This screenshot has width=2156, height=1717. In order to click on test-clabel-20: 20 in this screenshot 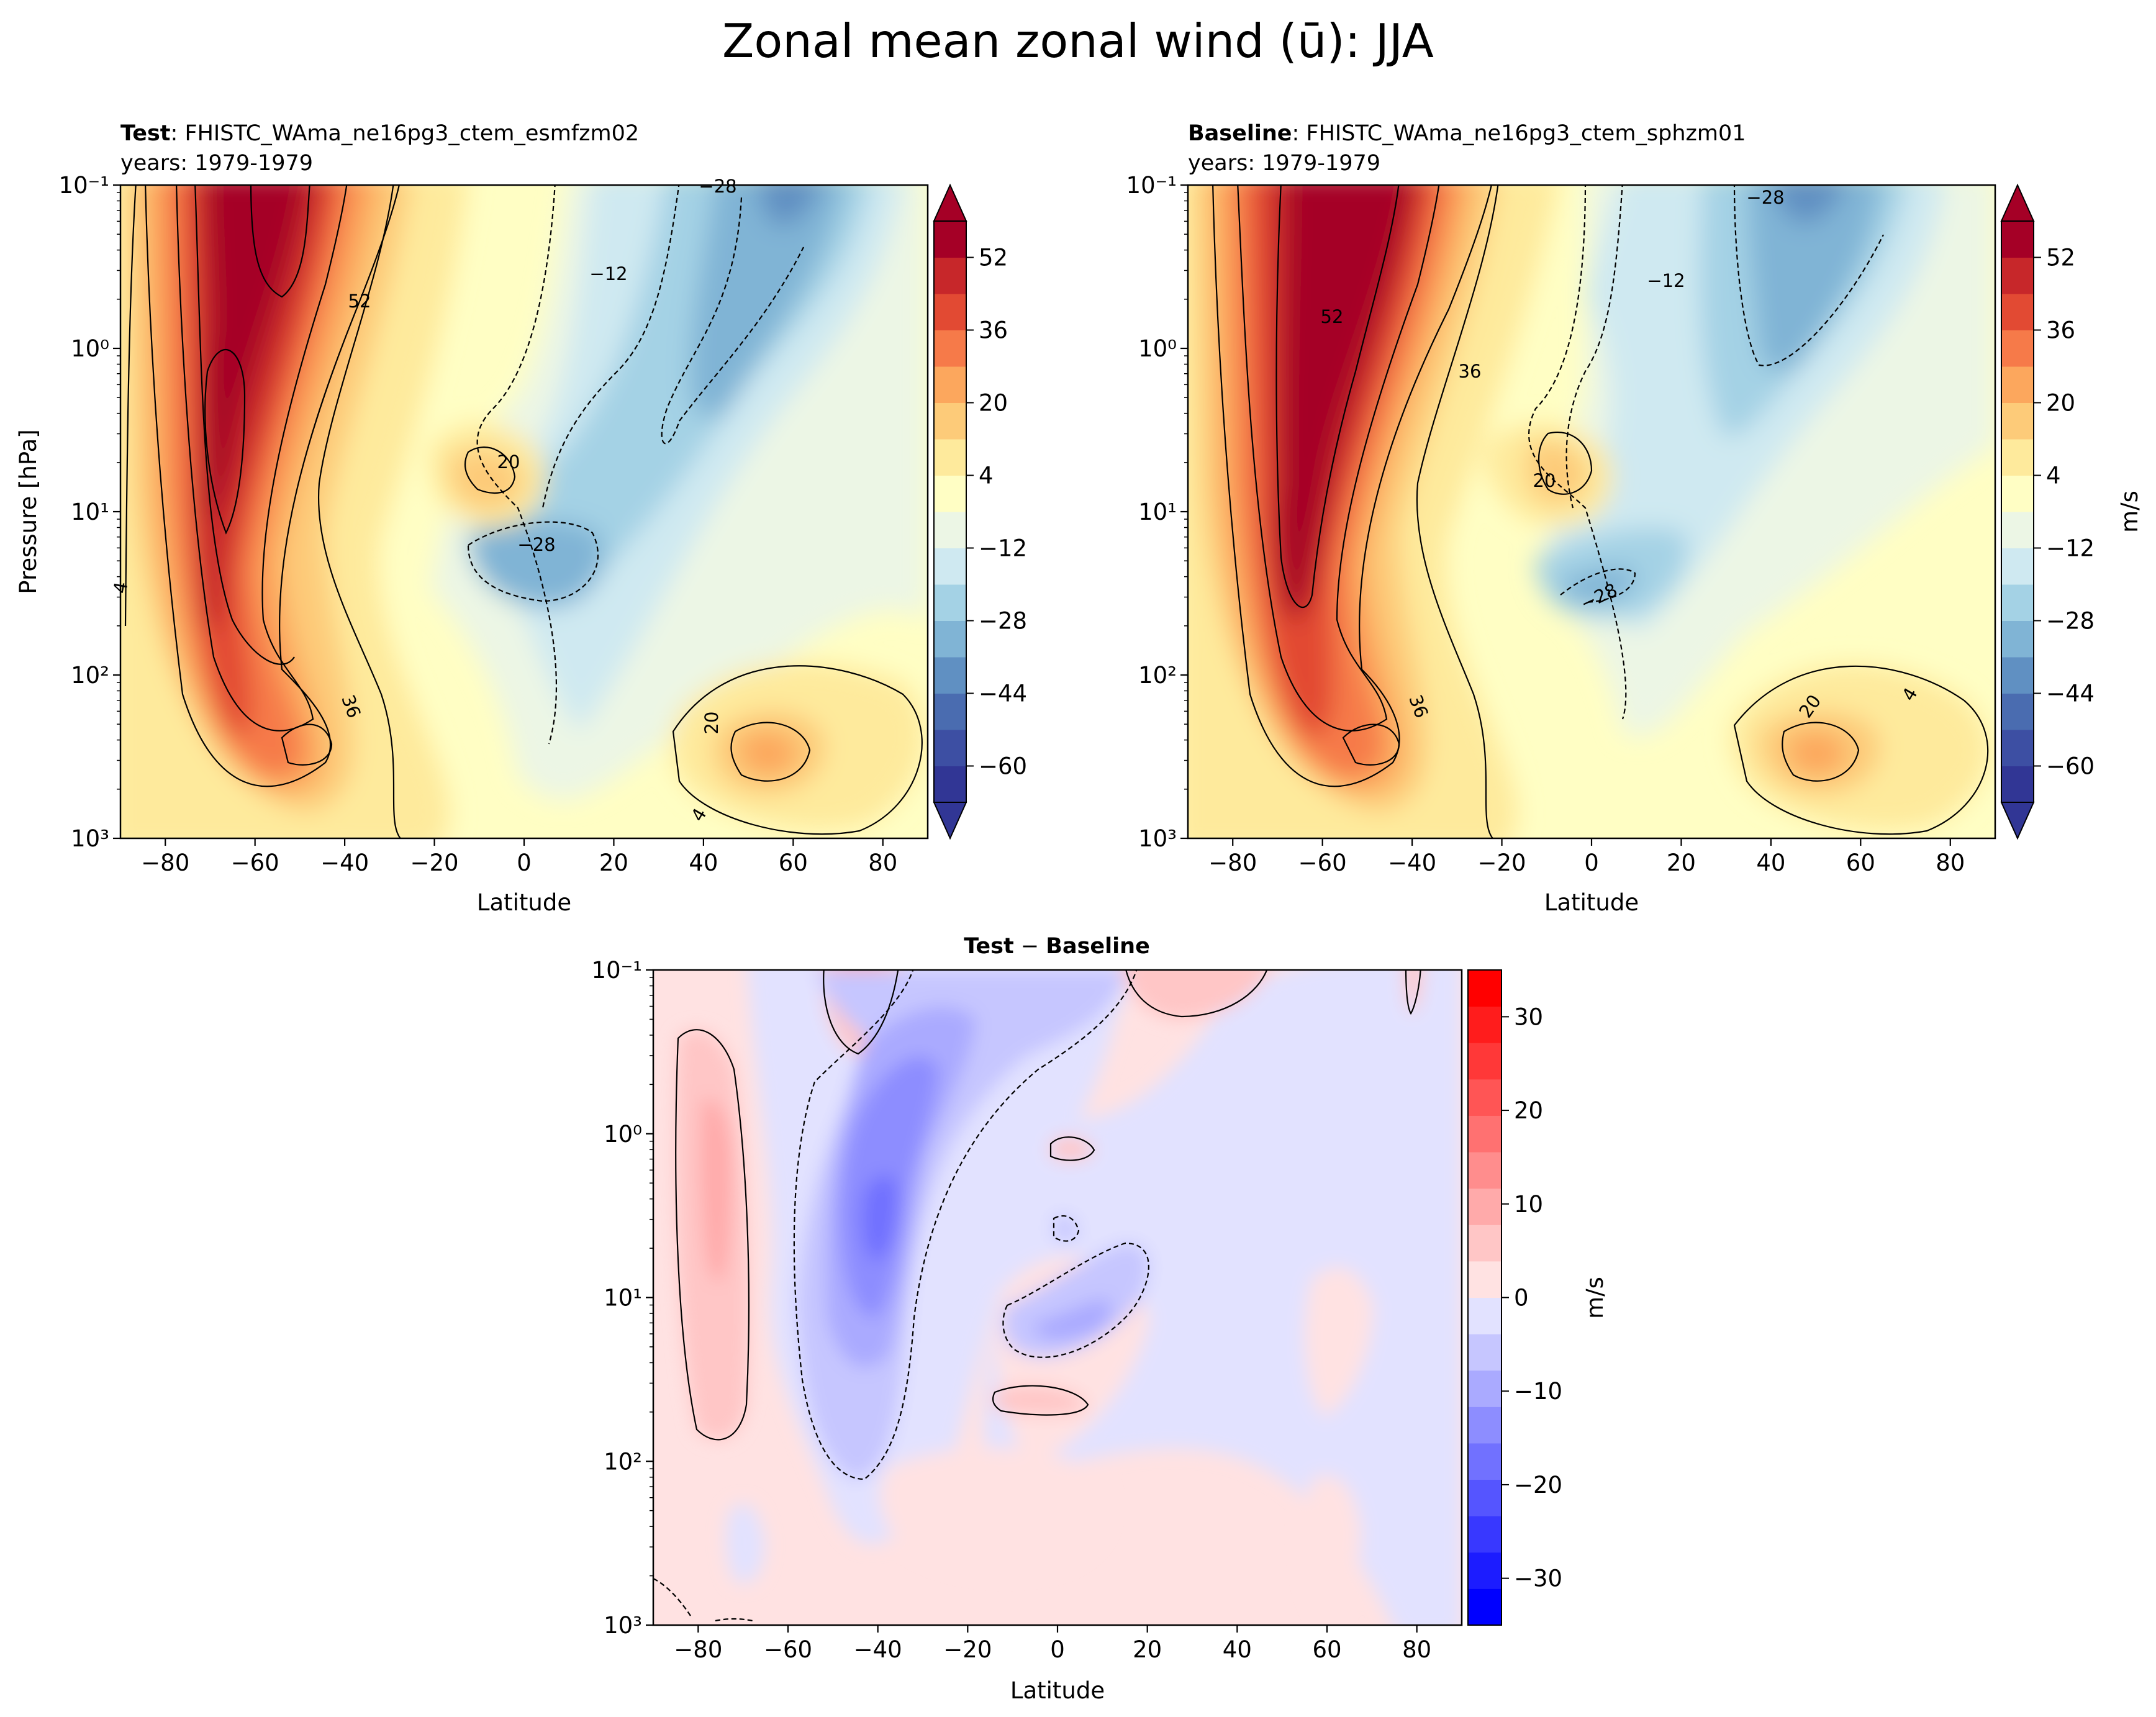, I will do `click(509, 462)`.